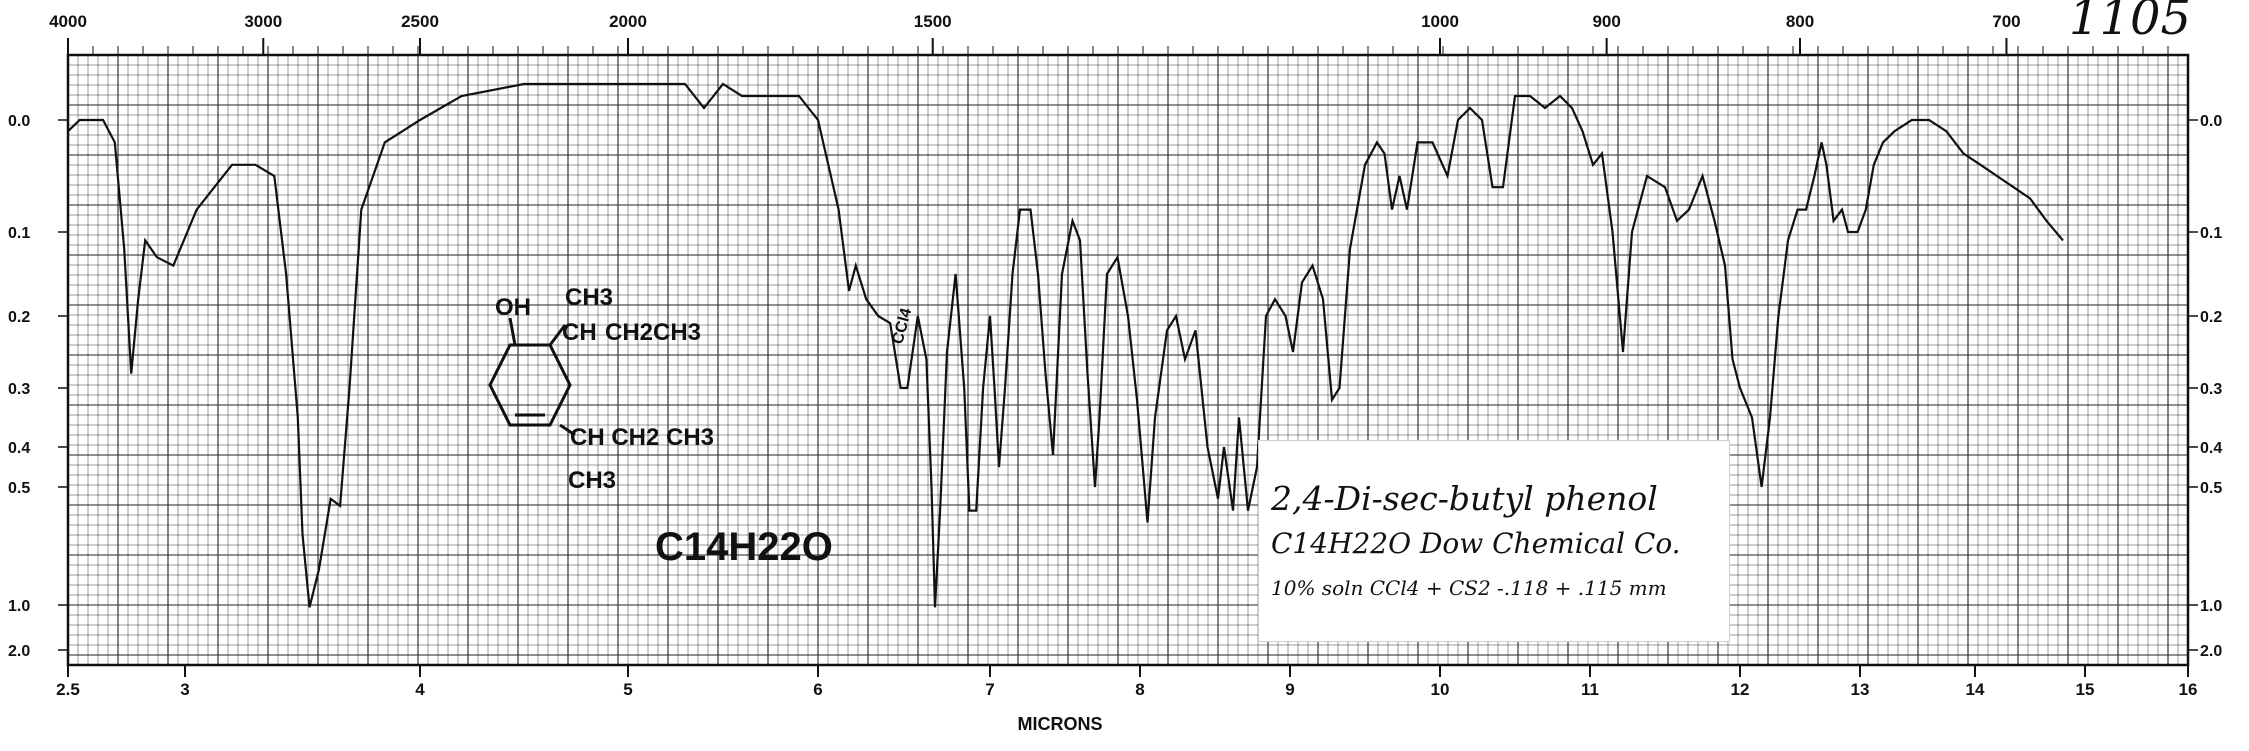 This screenshot has width=2249, height=751. I want to click on y-tick-label-right: 0.5, so click(2211, 488).